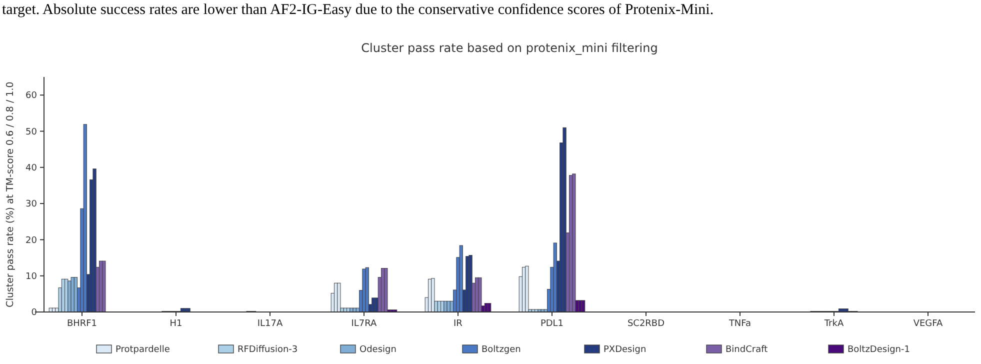  I want to click on text: target. Absolute success rates are lower than AF2-IG-Easy due to the conservative confidence scores of Protenix-Mini., so click(358, 10).